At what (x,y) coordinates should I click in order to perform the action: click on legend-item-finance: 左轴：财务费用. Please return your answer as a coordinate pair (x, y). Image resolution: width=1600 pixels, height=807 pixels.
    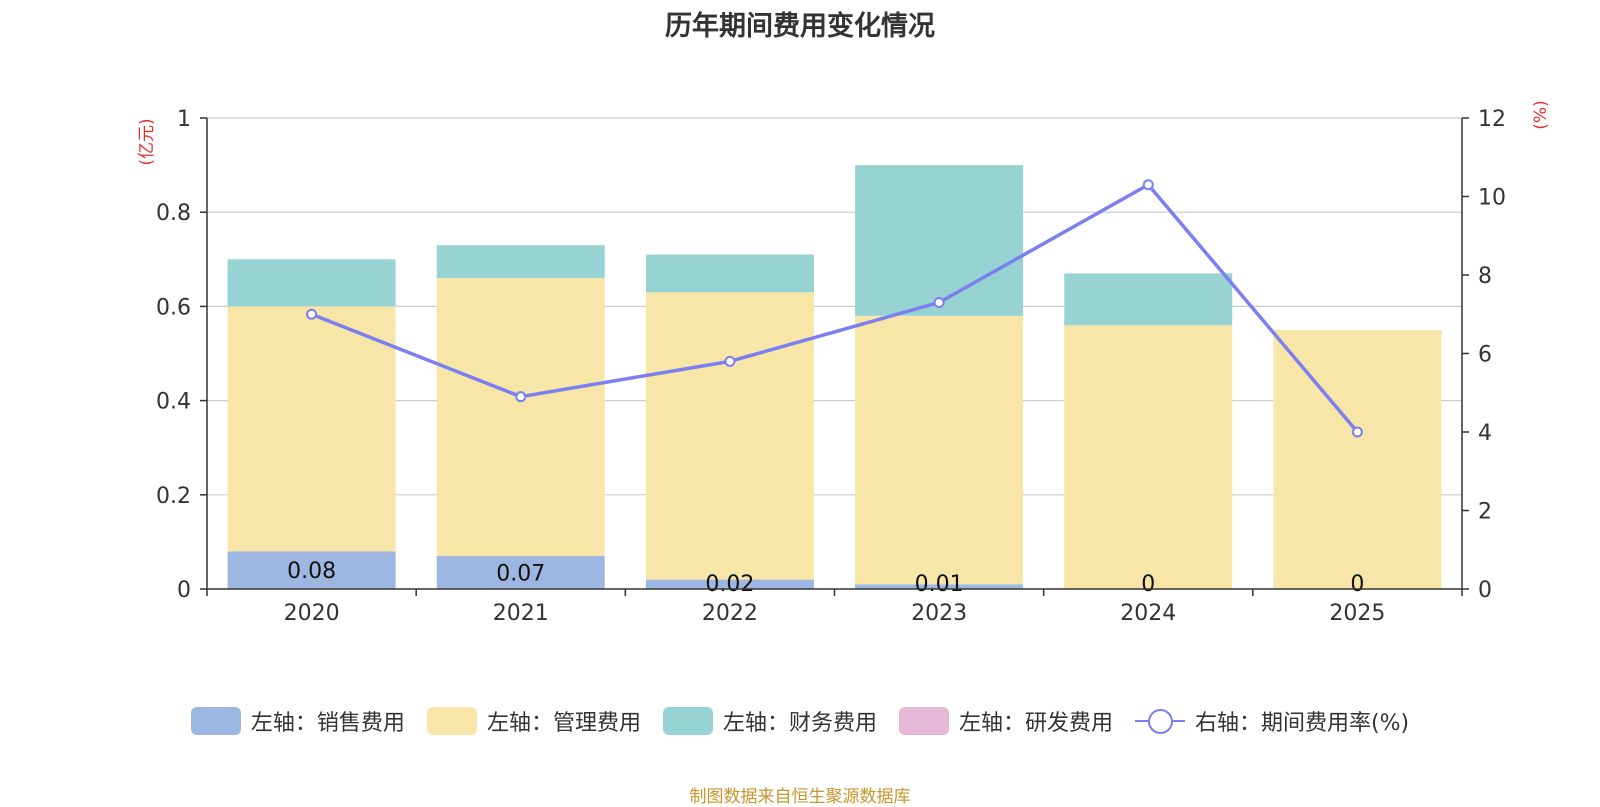
    Looking at the image, I should click on (769, 721).